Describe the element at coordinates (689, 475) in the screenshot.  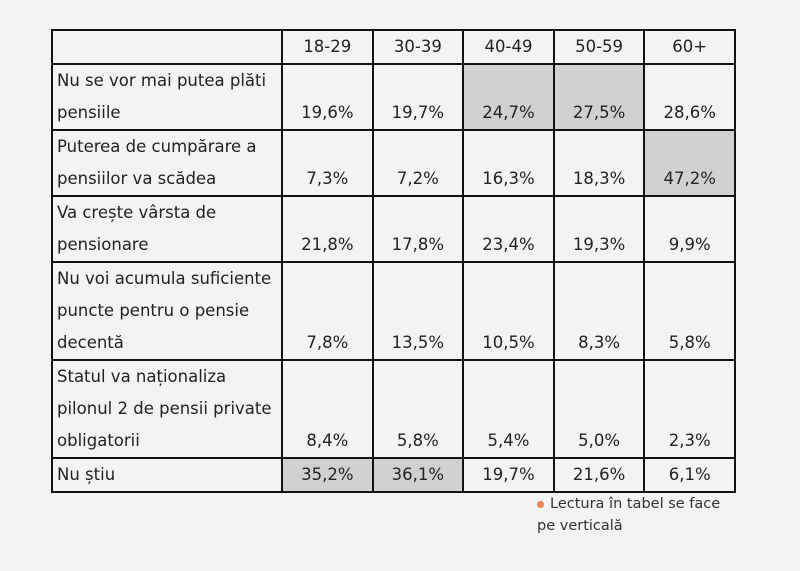
I see `value-cell: 6,1%` at that location.